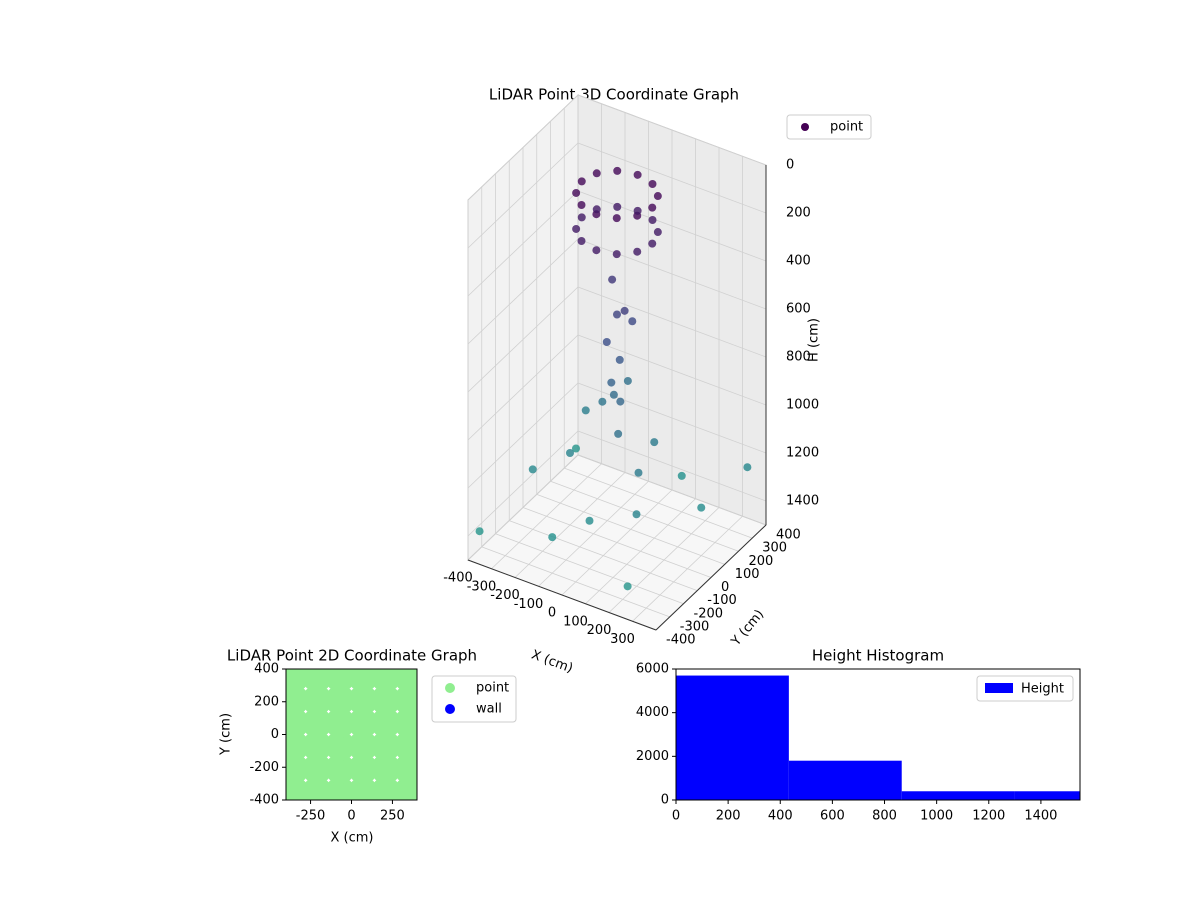  I want to click on z-tick-label: 800, so click(798, 357).